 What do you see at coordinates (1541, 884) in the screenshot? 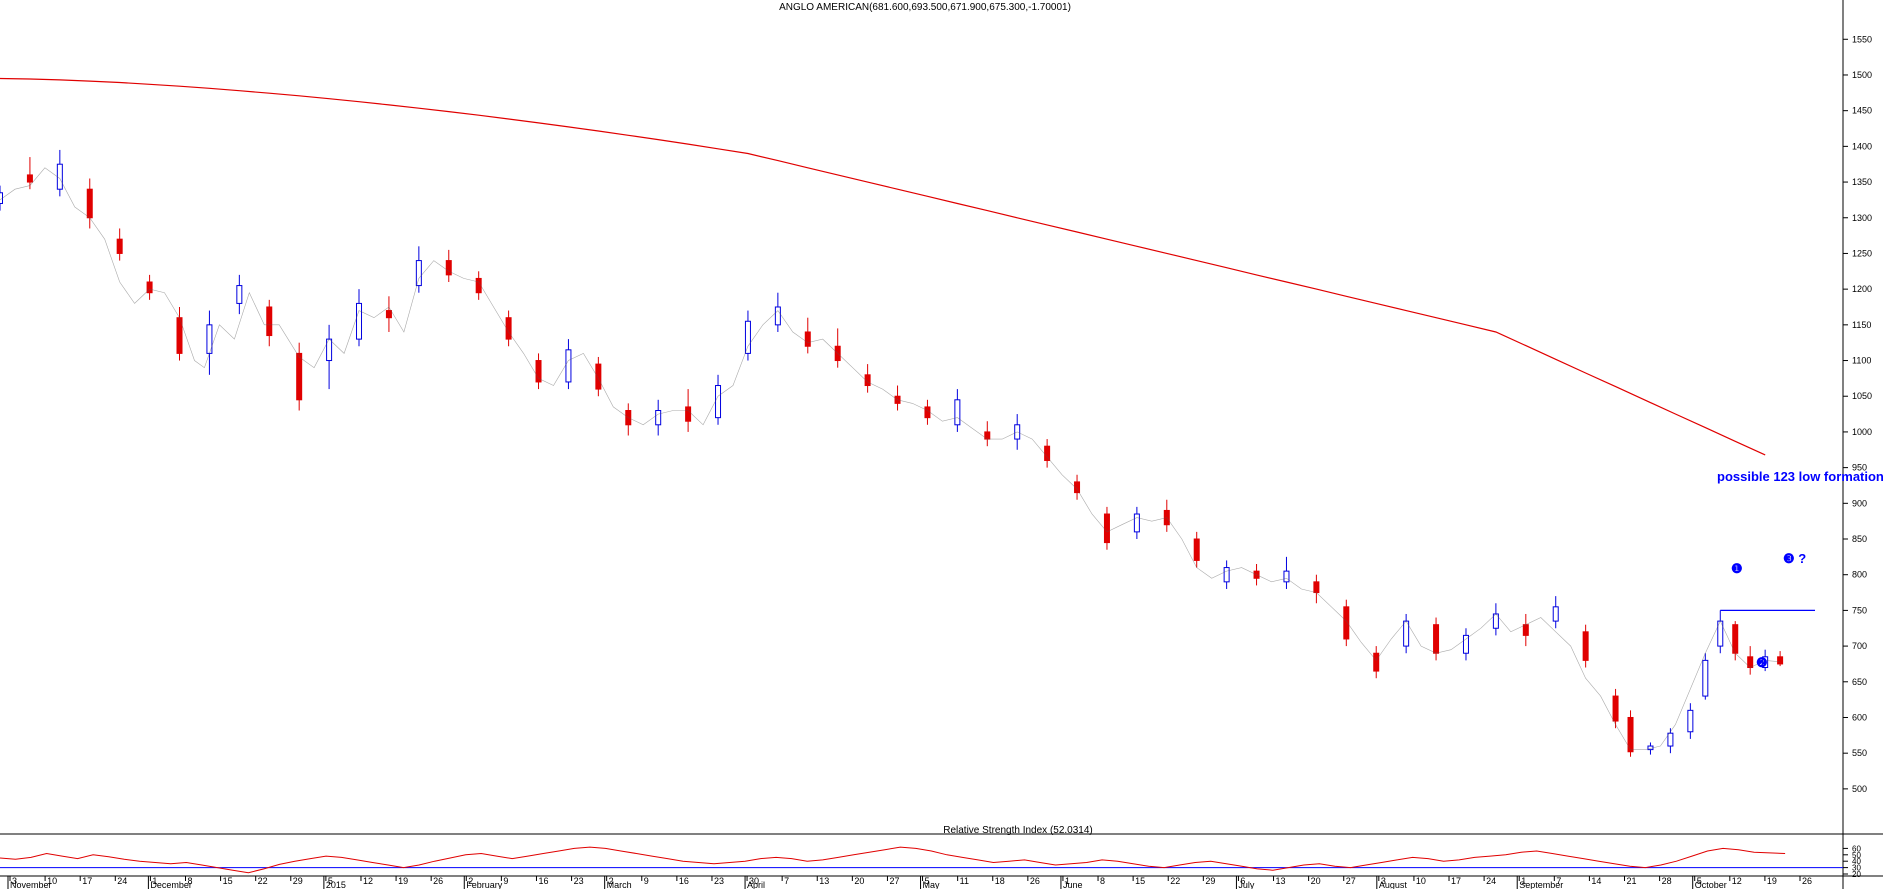
I see `month-label: September` at bounding box center [1541, 884].